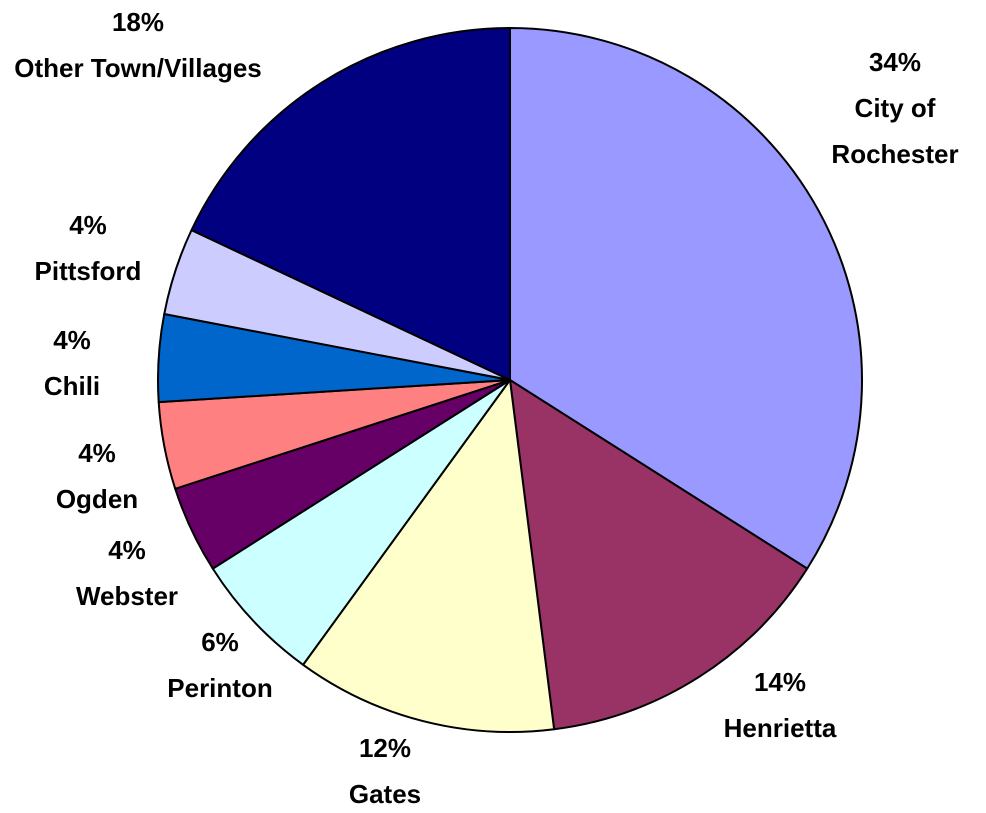 This screenshot has width=986, height=813. What do you see at coordinates (138, 22) in the screenshot?
I see `value-label: 18%` at bounding box center [138, 22].